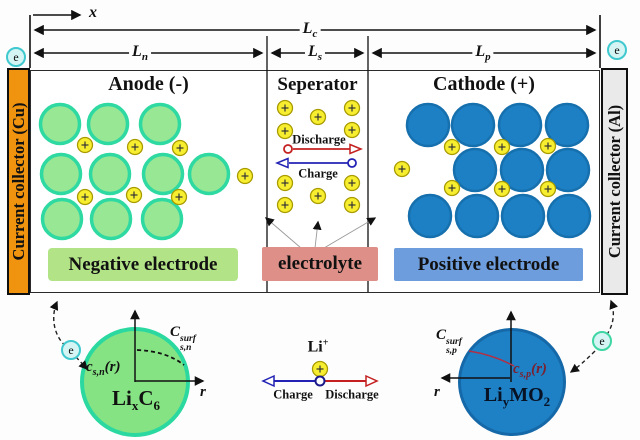 Image resolution: width=640 pixels, height=440 pixels. Describe the element at coordinates (317, 84) in the screenshot. I see `separator-header: Seperator` at that location.